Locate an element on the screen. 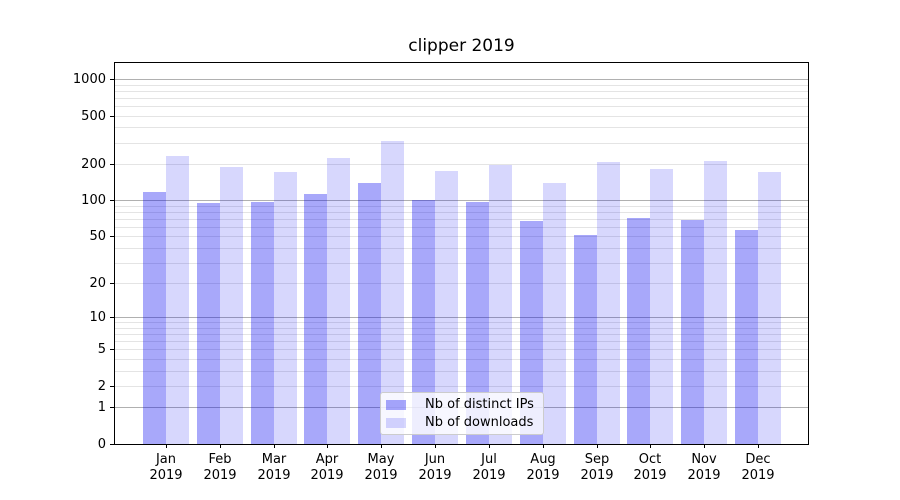 The width and height of the screenshot is (900, 500). xtick-label-jul: Jul 2019 is located at coordinates (489, 467).